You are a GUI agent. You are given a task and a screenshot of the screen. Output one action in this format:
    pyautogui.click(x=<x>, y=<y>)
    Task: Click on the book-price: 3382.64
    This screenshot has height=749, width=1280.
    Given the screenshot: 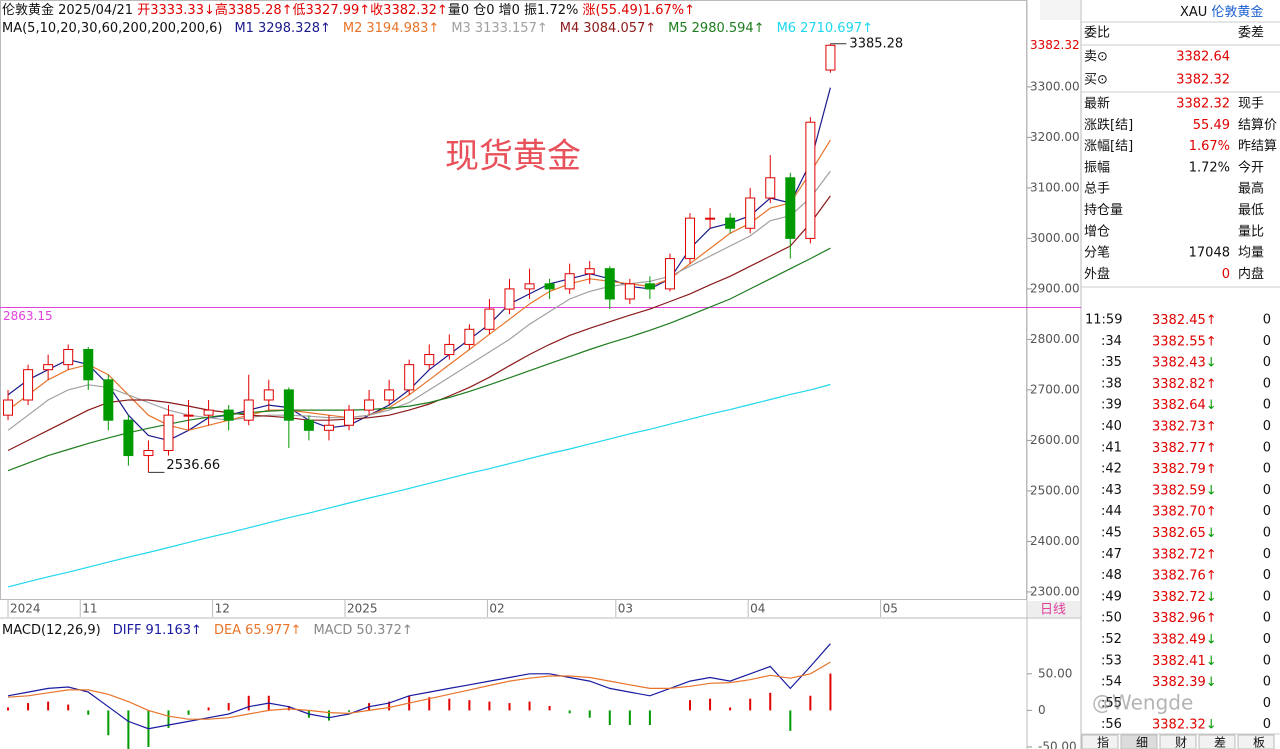 What is the action you would take?
    pyautogui.click(x=1203, y=57)
    